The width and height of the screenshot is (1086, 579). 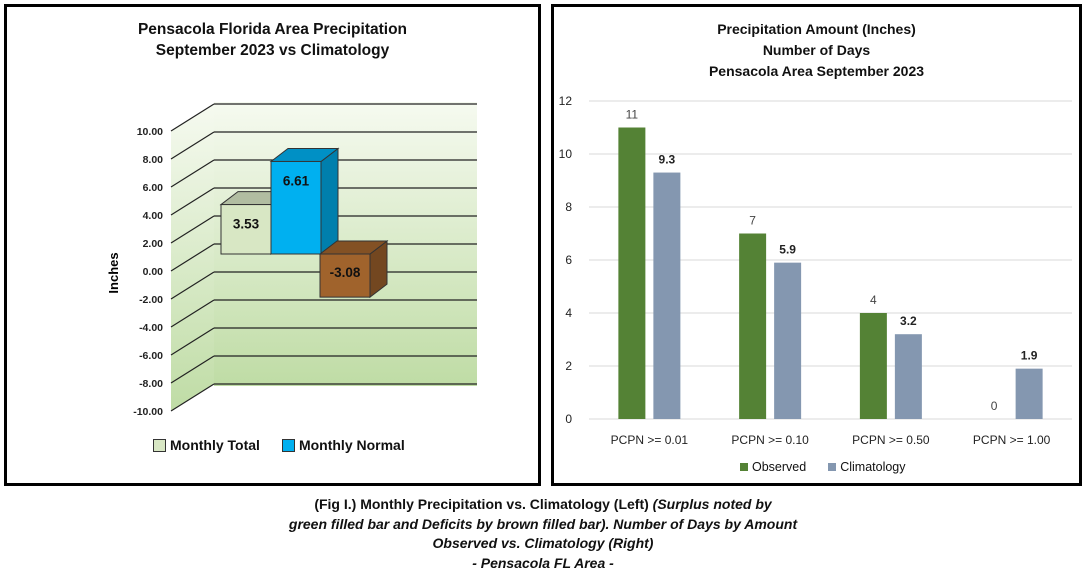 I want to click on legend-label-climatology: Climatology, so click(x=873, y=467).